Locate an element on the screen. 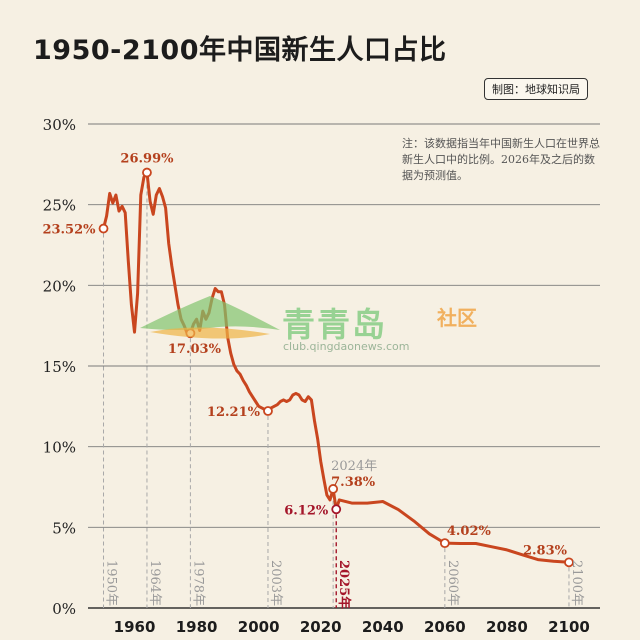  value-label: 26.99% is located at coordinates (147, 159).